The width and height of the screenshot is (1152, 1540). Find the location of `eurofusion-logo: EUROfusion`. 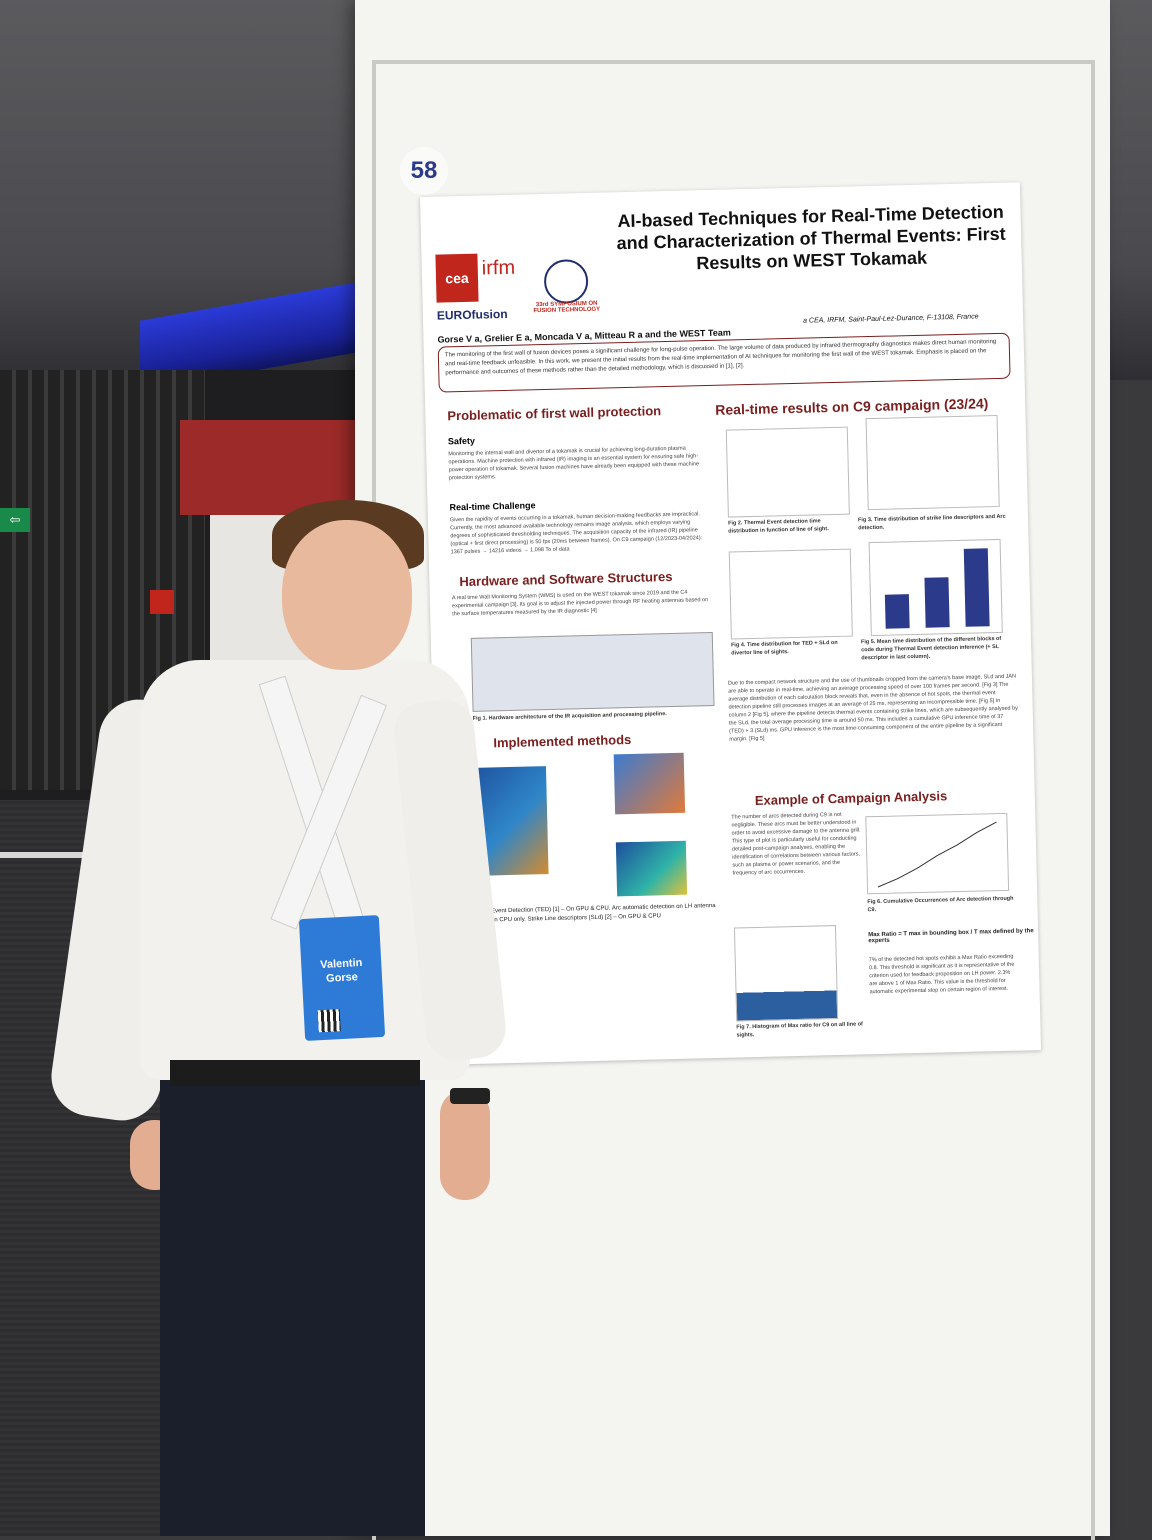

eurofusion-logo: EUROfusion is located at coordinates (472, 314).